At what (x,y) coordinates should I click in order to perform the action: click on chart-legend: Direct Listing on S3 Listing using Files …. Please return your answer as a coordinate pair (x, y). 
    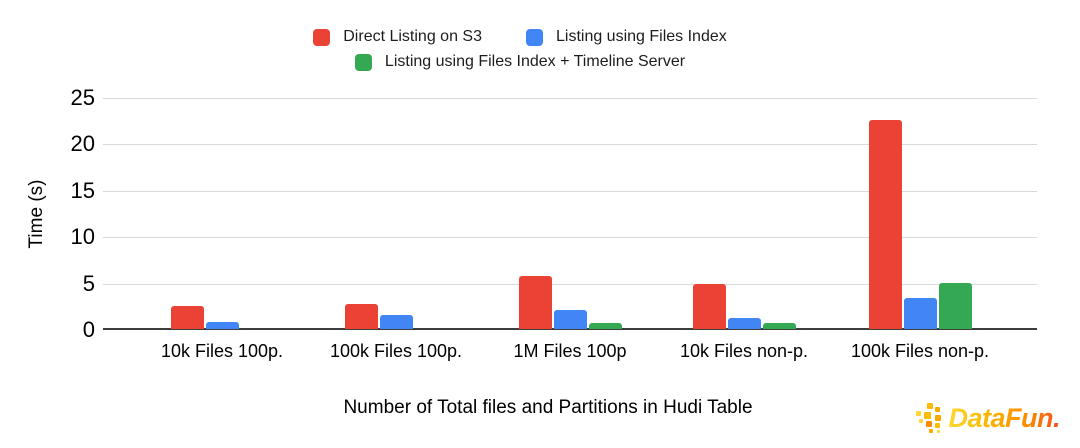
    Looking at the image, I should click on (520, 49).